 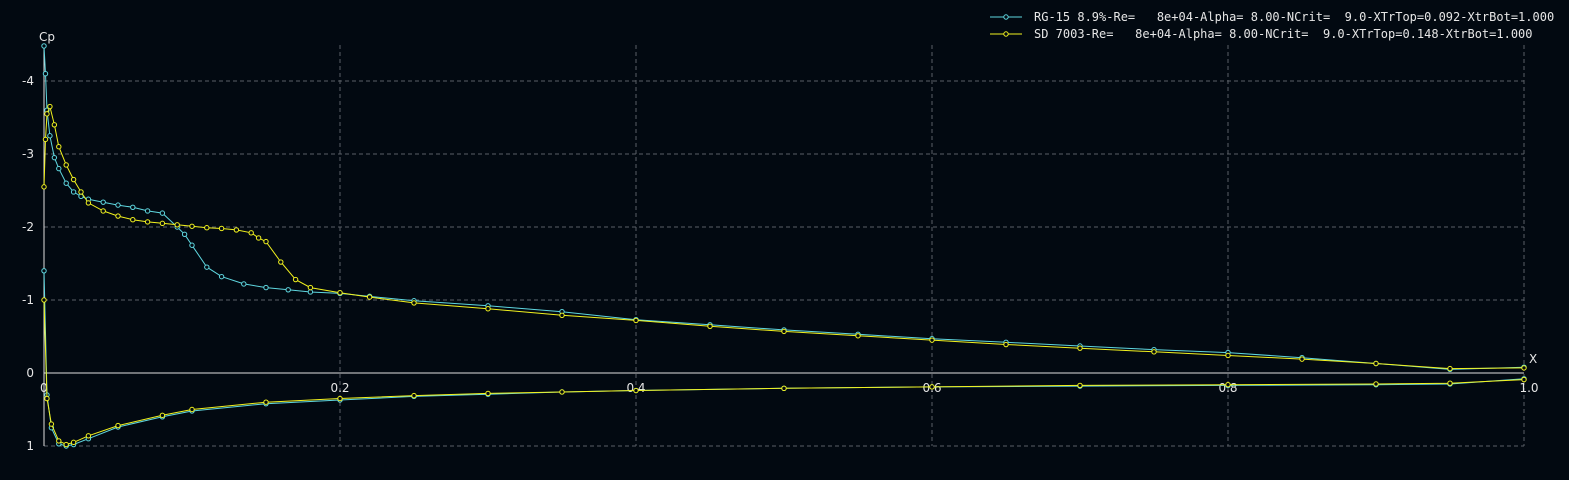 What do you see at coordinates (1006, 17) in the screenshot?
I see `legend-swatch-marker` at bounding box center [1006, 17].